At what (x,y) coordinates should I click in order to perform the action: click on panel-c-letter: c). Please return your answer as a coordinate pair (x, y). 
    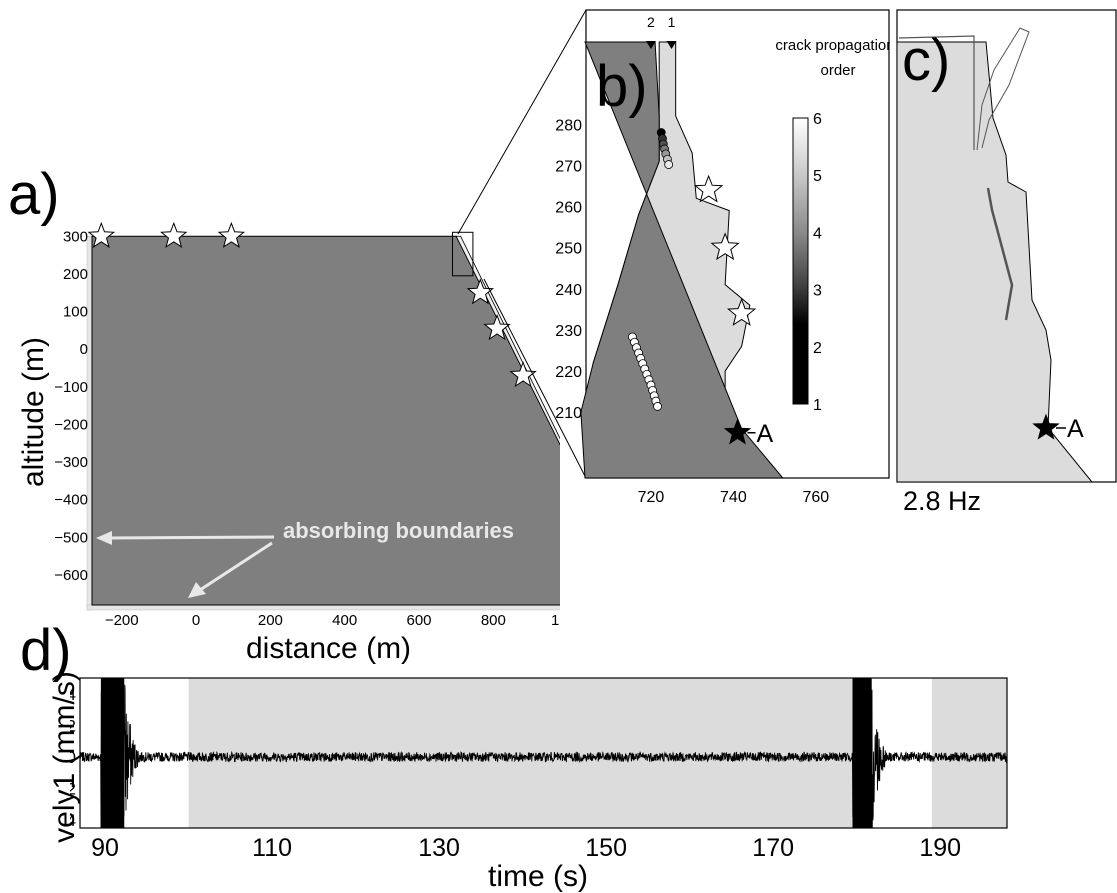
    Looking at the image, I should click on (926, 60).